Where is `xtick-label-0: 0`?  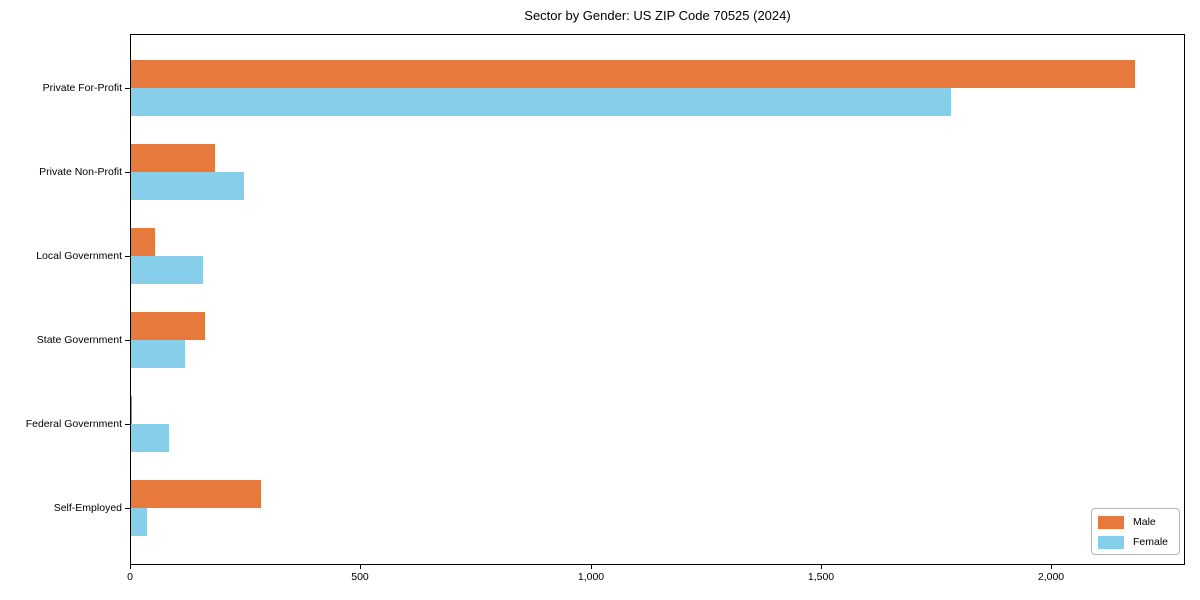
xtick-label-0: 0 is located at coordinates (130, 577).